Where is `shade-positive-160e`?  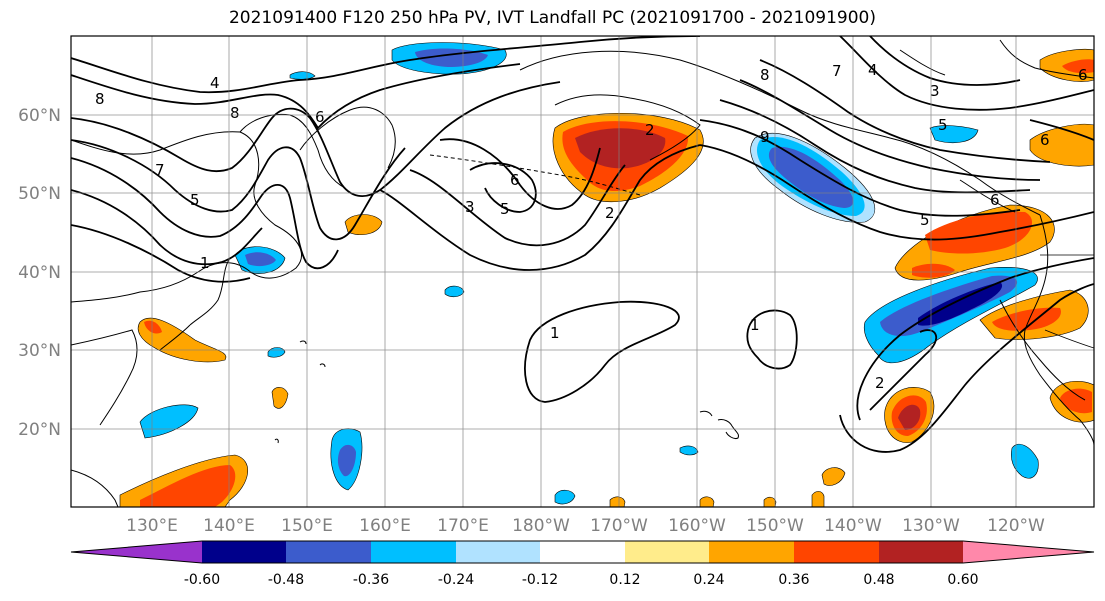
shade-positive-160e is located at coordinates (363, 224).